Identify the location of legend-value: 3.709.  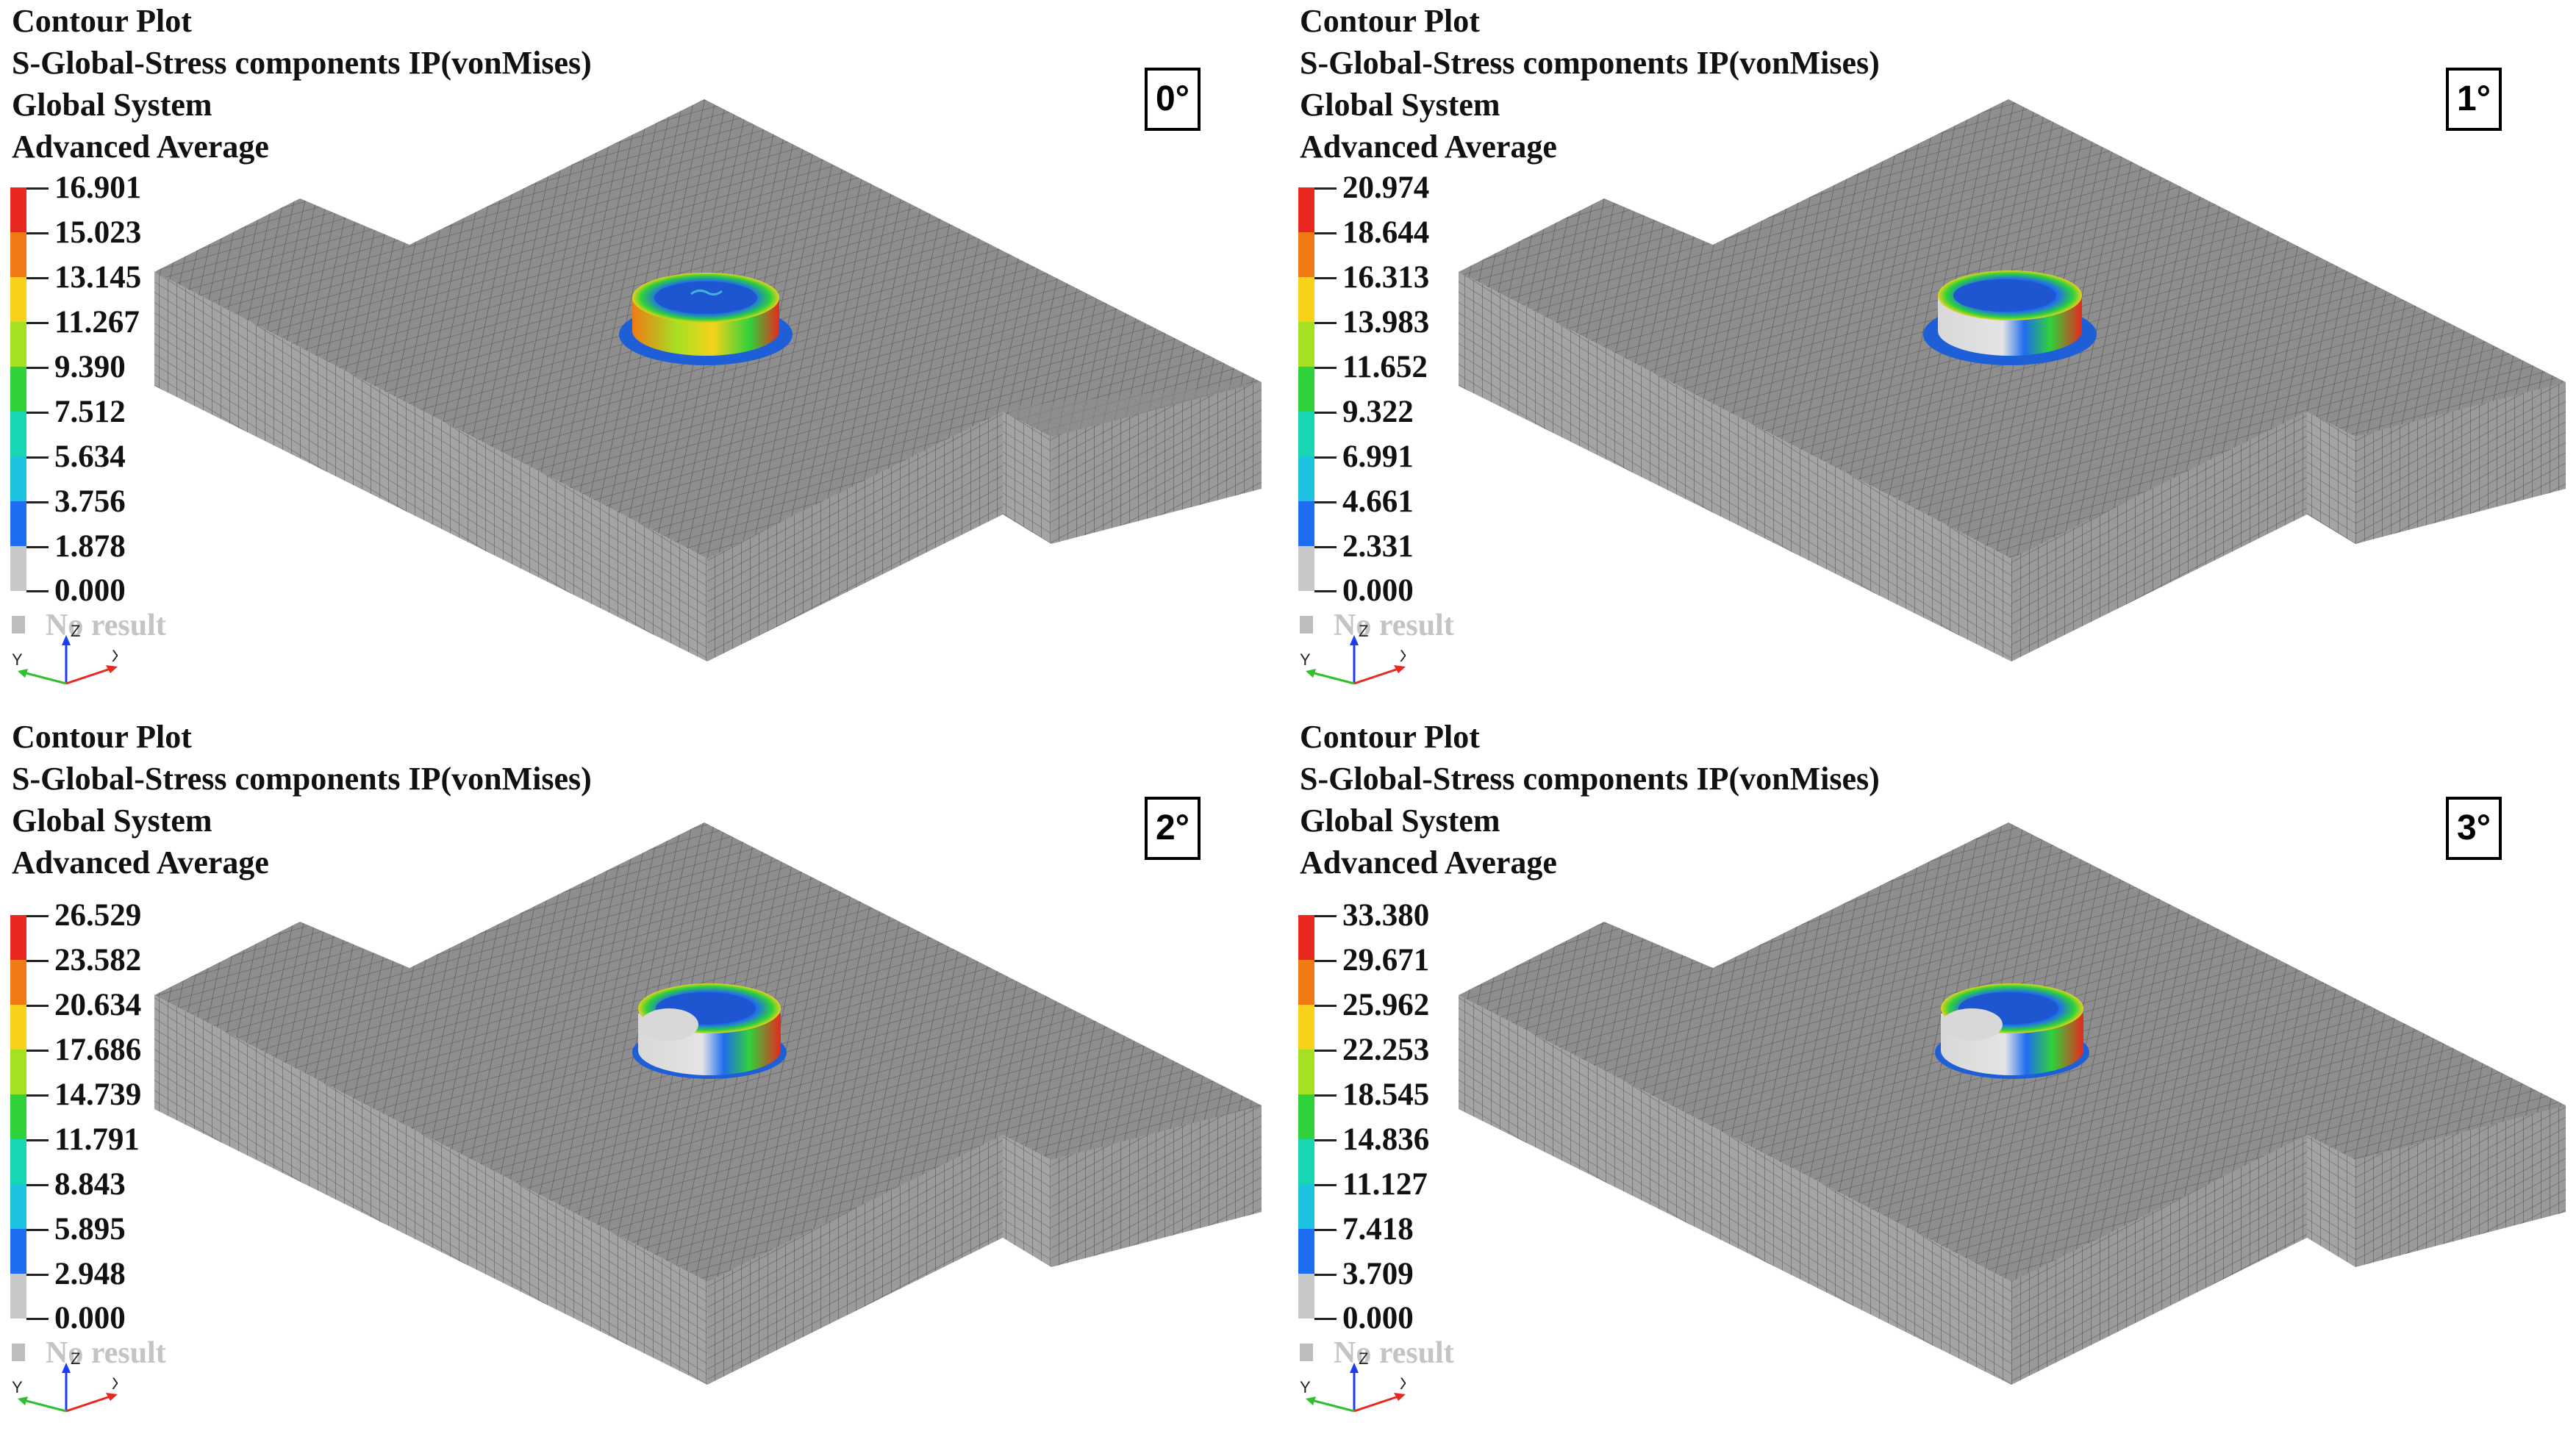
(1378, 1274).